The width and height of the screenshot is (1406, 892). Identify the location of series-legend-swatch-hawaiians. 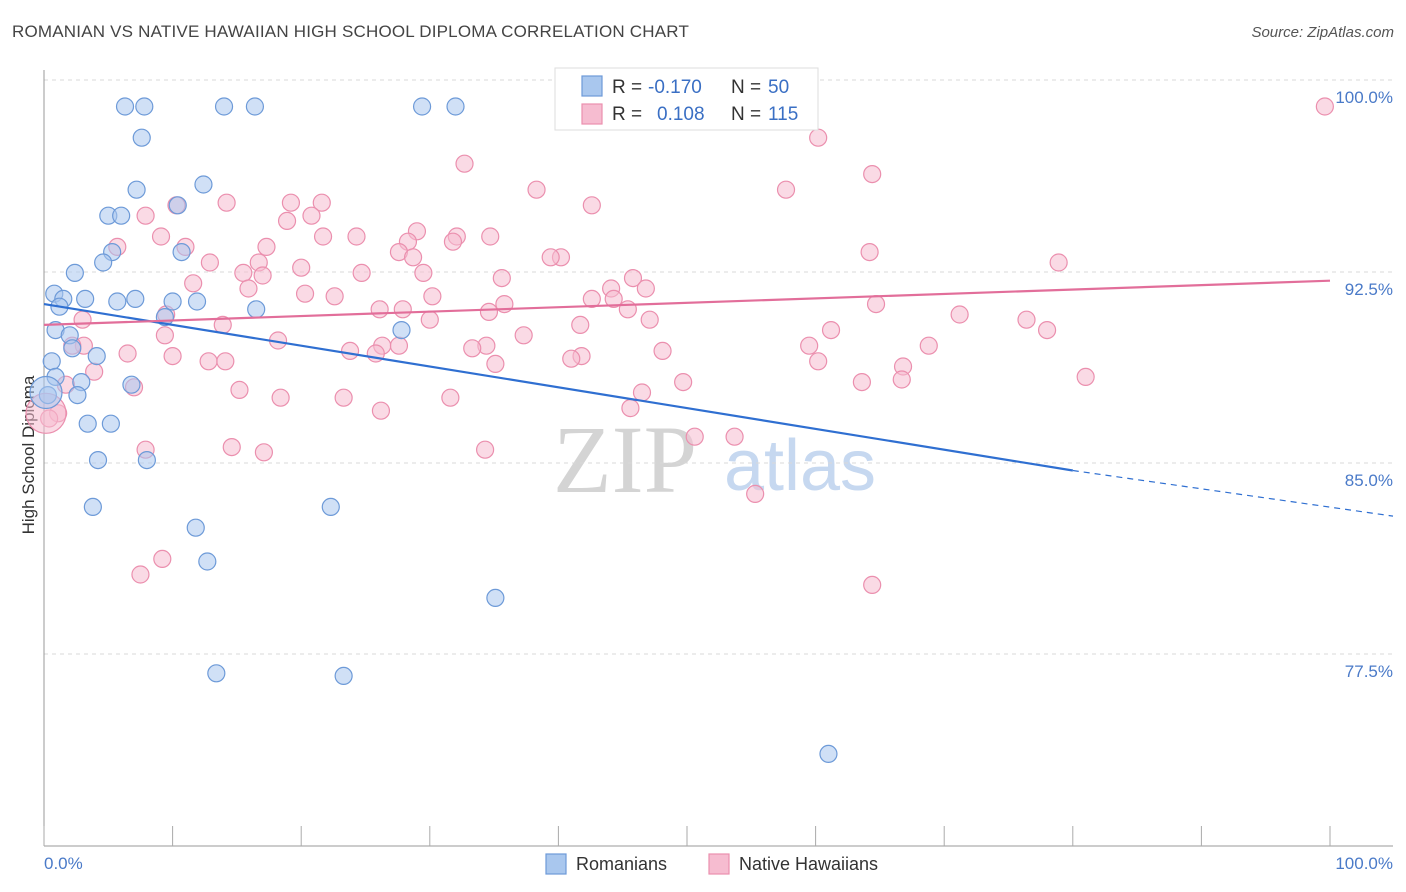
(719, 864).